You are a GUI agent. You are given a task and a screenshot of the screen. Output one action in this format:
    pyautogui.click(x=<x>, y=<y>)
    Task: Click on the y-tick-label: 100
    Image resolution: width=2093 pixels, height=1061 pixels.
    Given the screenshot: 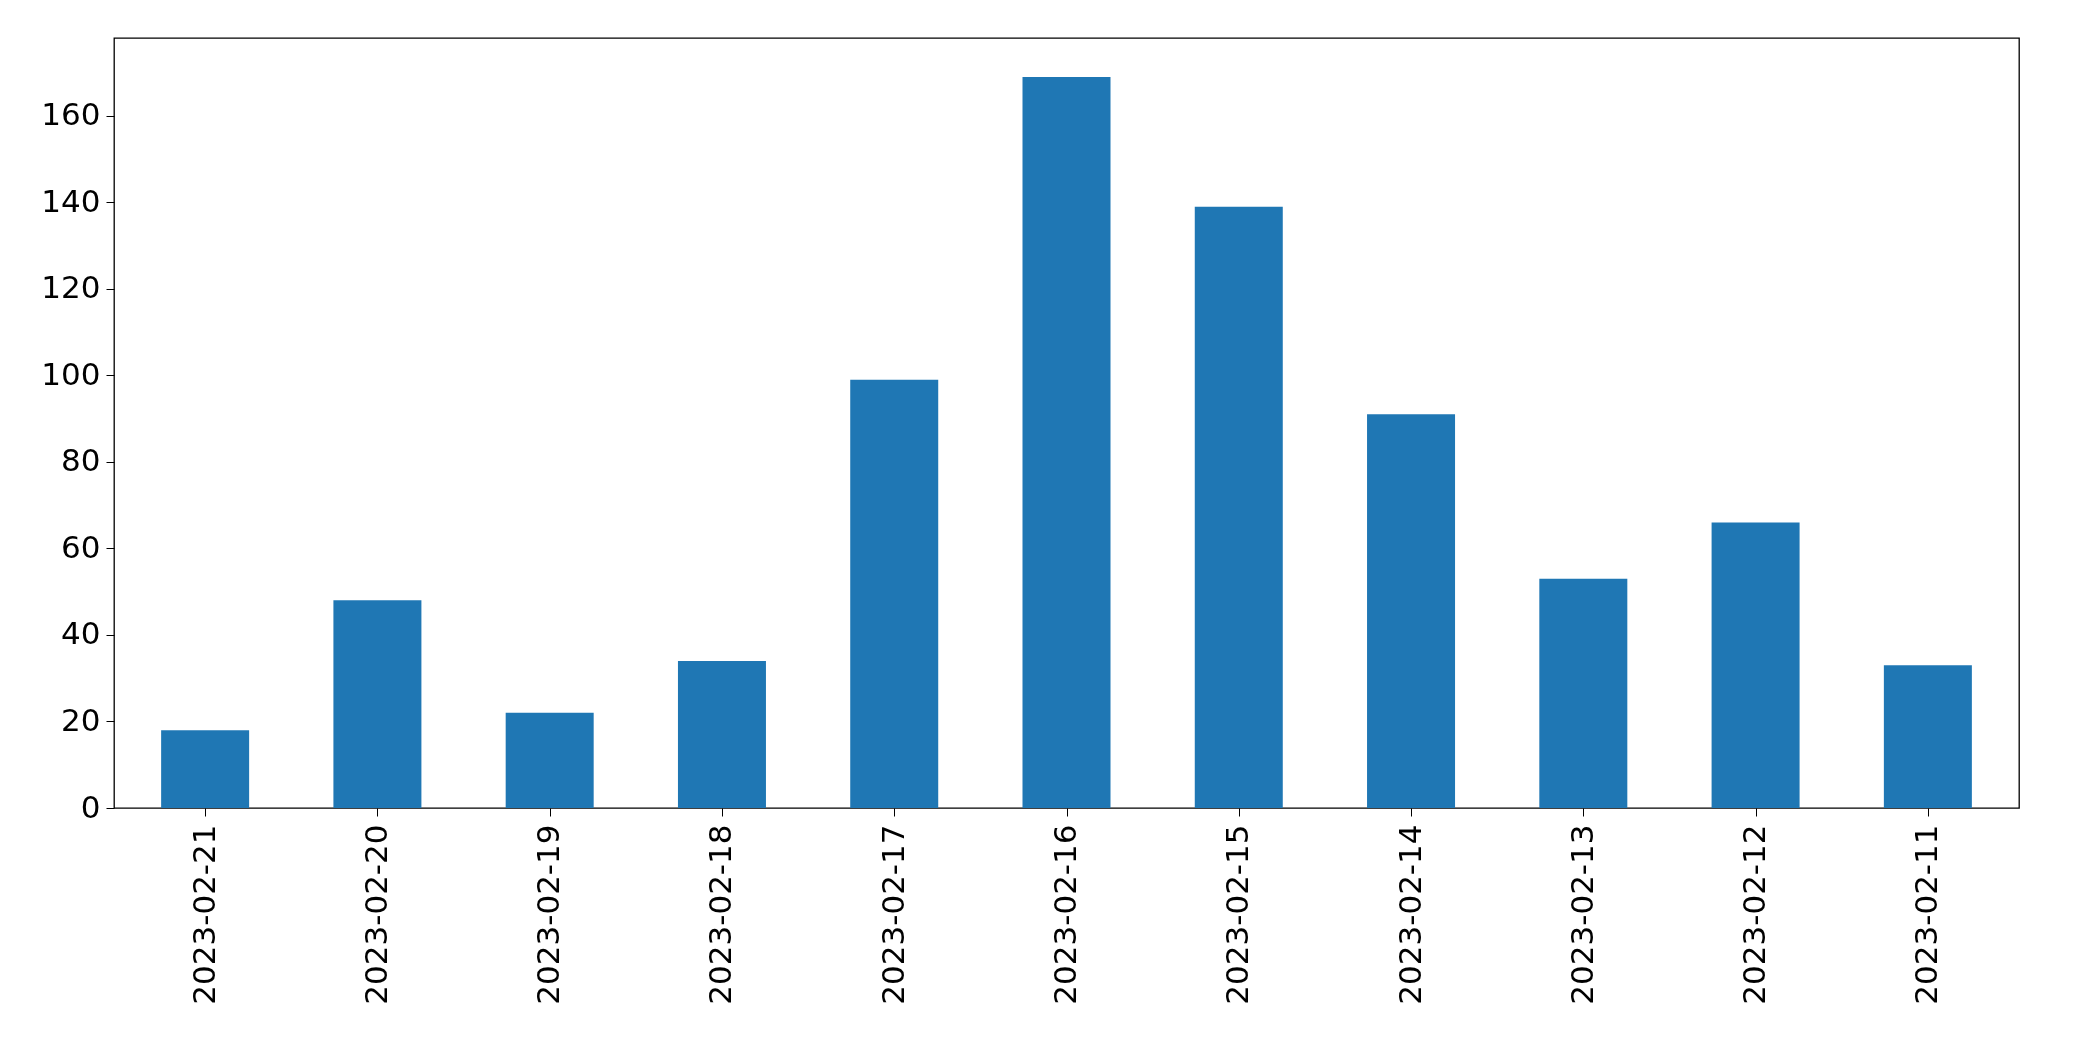 What is the action you would take?
    pyautogui.click(x=71, y=373)
    